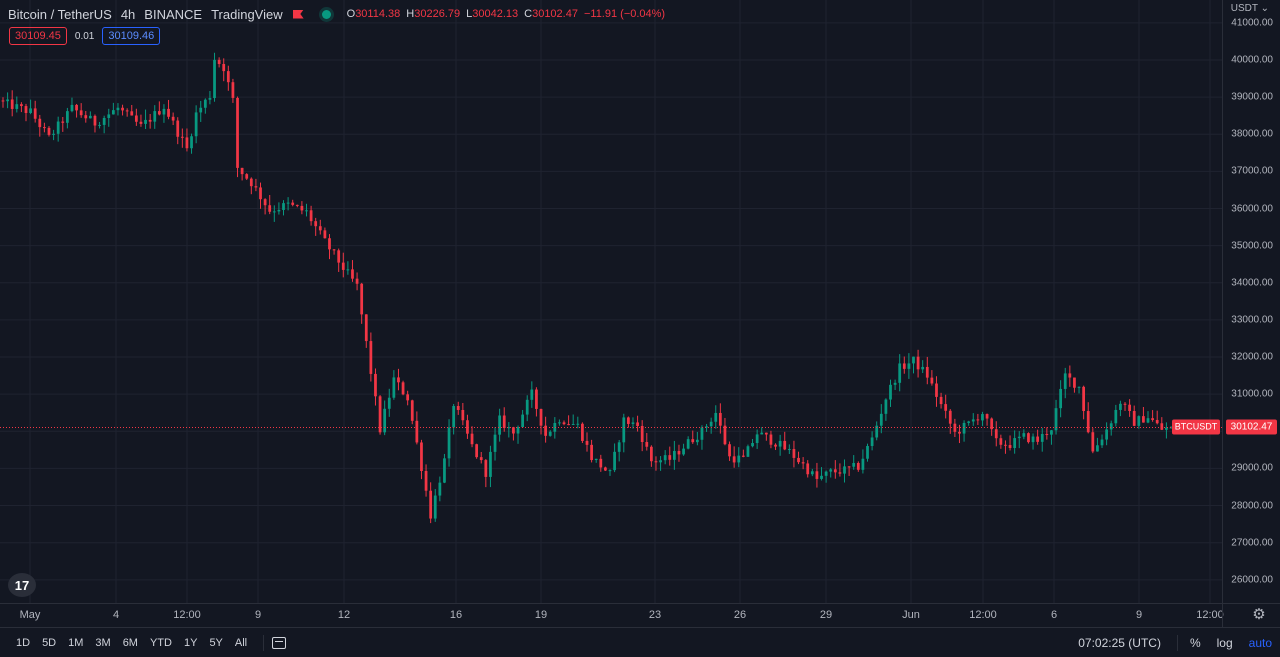 The image size is (1280, 657). What do you see at coordinates (326, 14) in the screenshot?
I see `live-dot-icon` at bounding box center [326, 14].